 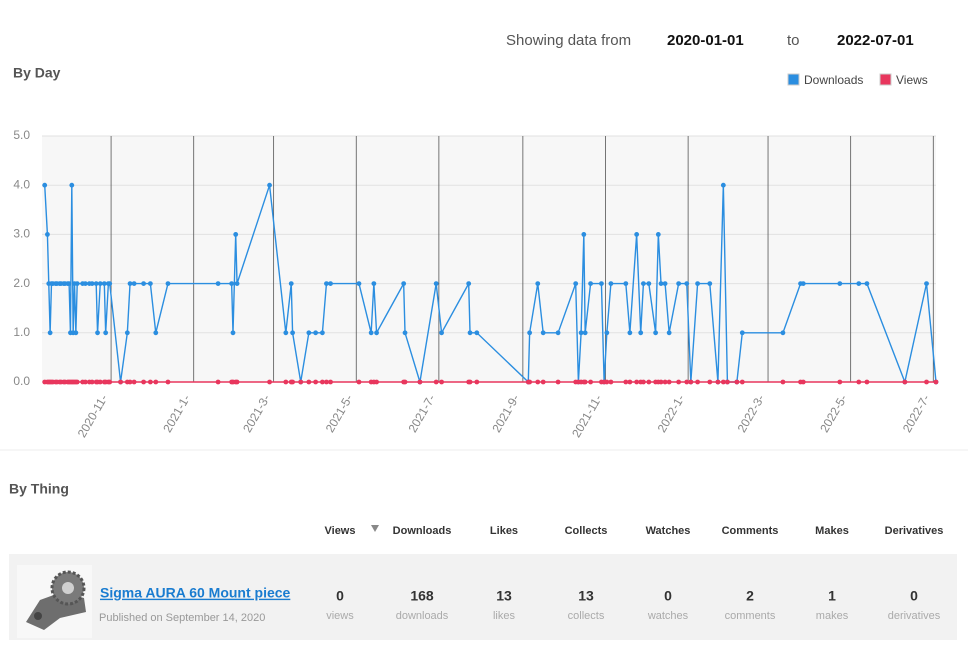 What do you see at coordinates (504, 531) in the screenshot?
I see `column-header: Likes` at bounding box center [504, 531].